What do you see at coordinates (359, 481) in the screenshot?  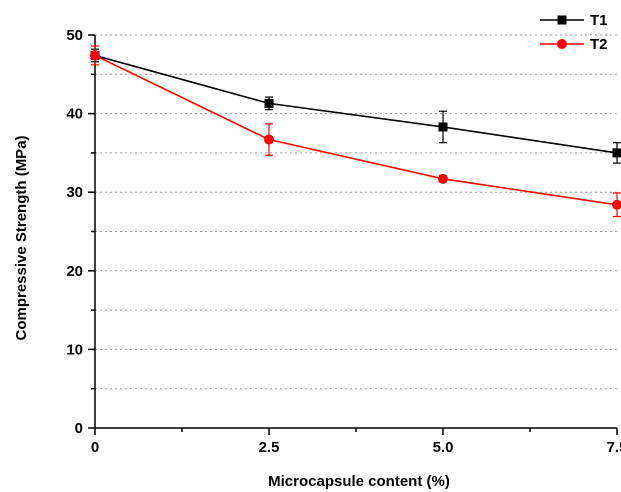 I see `x-axis-title: Microcapsule content (%)` at bounding box center [359, 481].